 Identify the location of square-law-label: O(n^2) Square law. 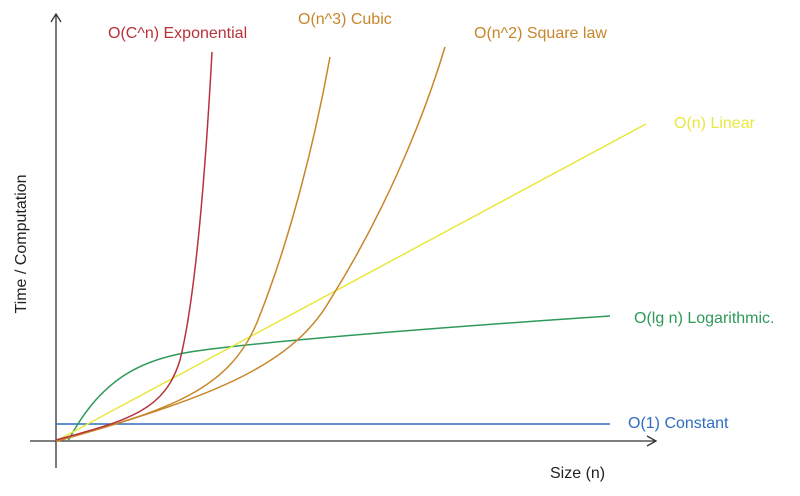
(540, 33).